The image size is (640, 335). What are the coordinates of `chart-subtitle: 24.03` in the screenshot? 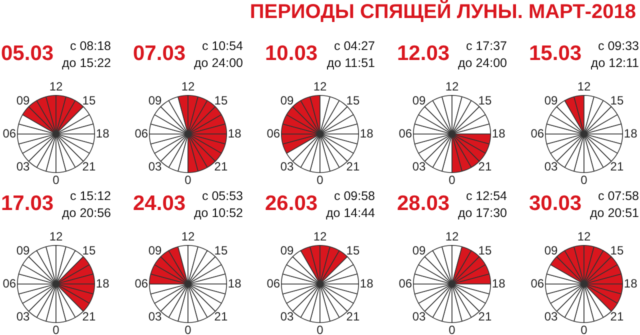 It's located at (159, 204).